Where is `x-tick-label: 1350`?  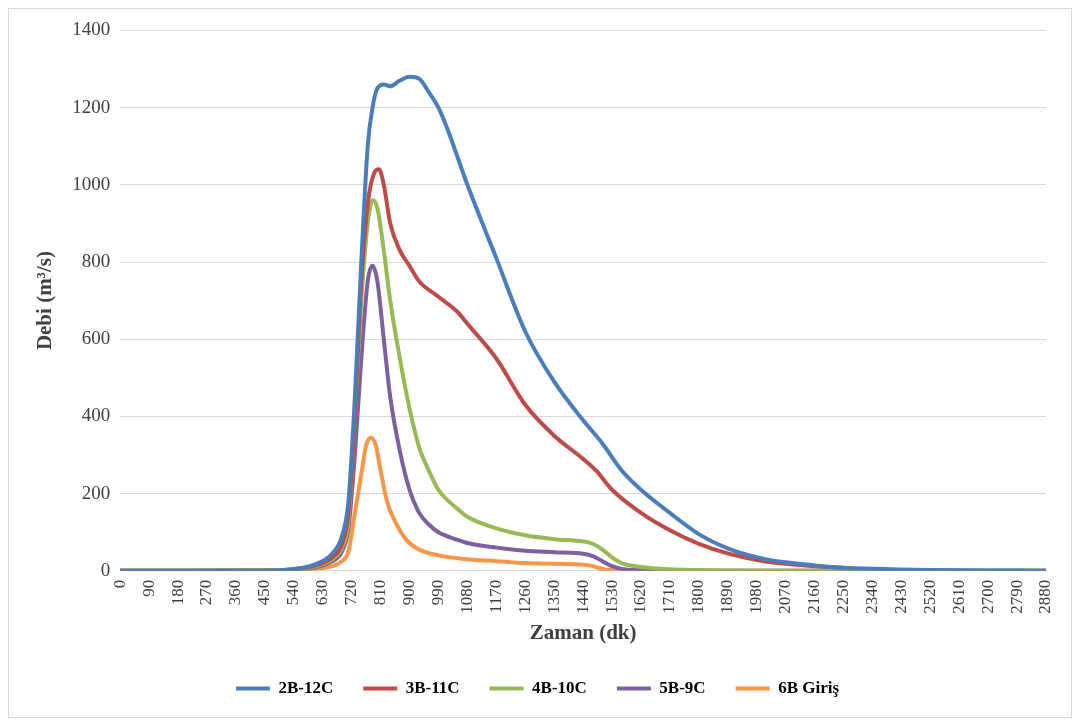
x-tick-label: 1350 is located at coordinates (553, 596).